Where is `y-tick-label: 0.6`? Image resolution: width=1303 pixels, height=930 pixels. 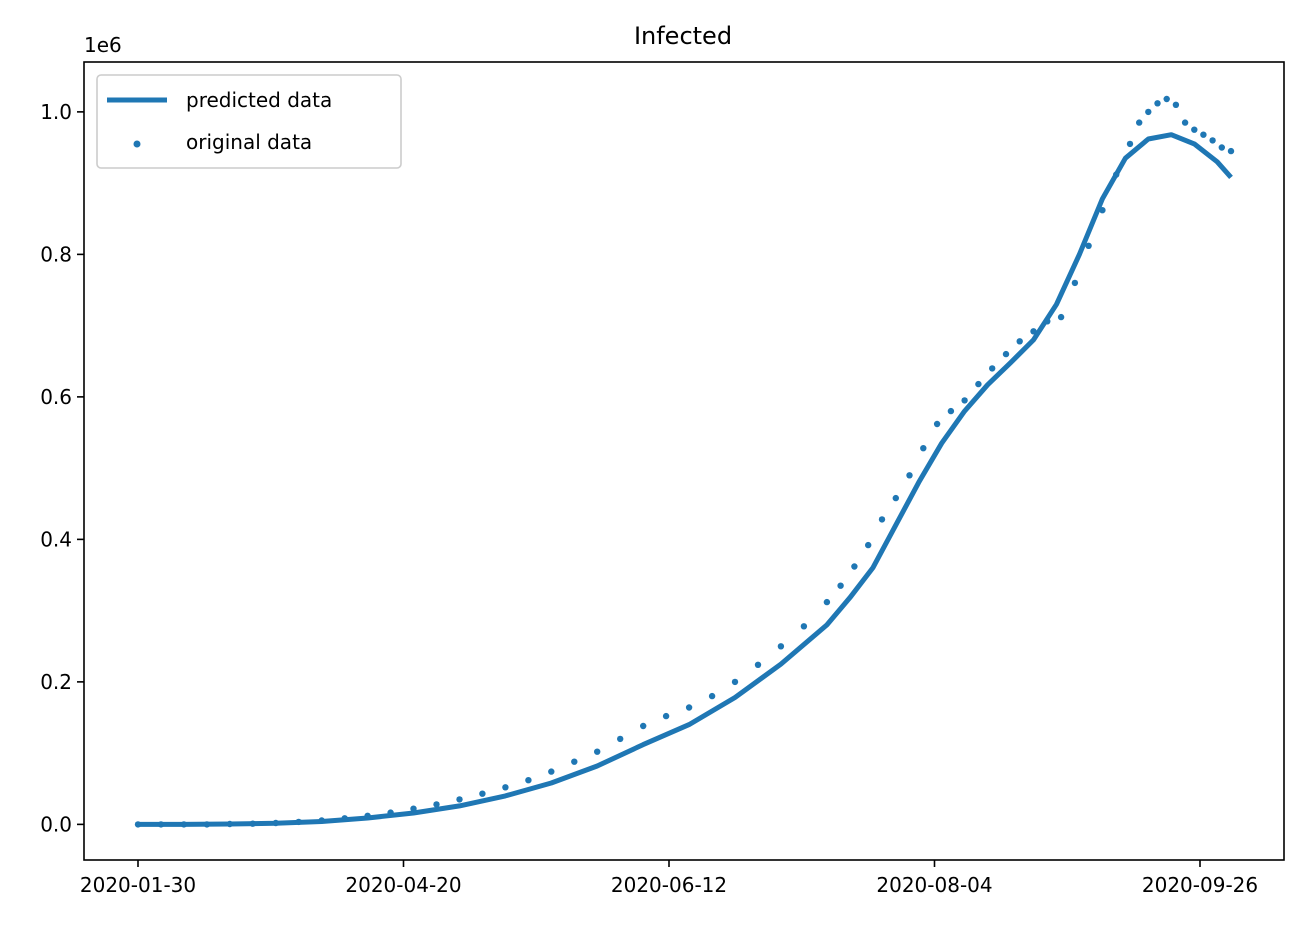 y-tick-label: 0.6 is located at coordinates (56, 397).